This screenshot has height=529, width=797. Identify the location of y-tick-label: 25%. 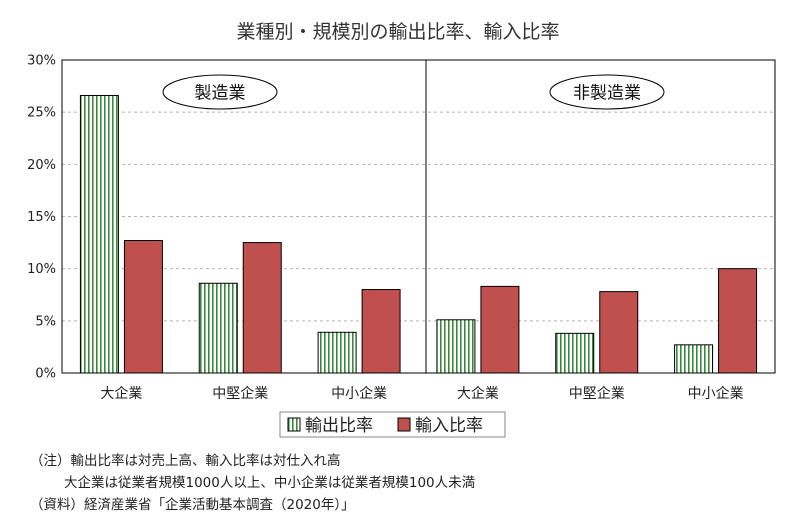
(41, 113).